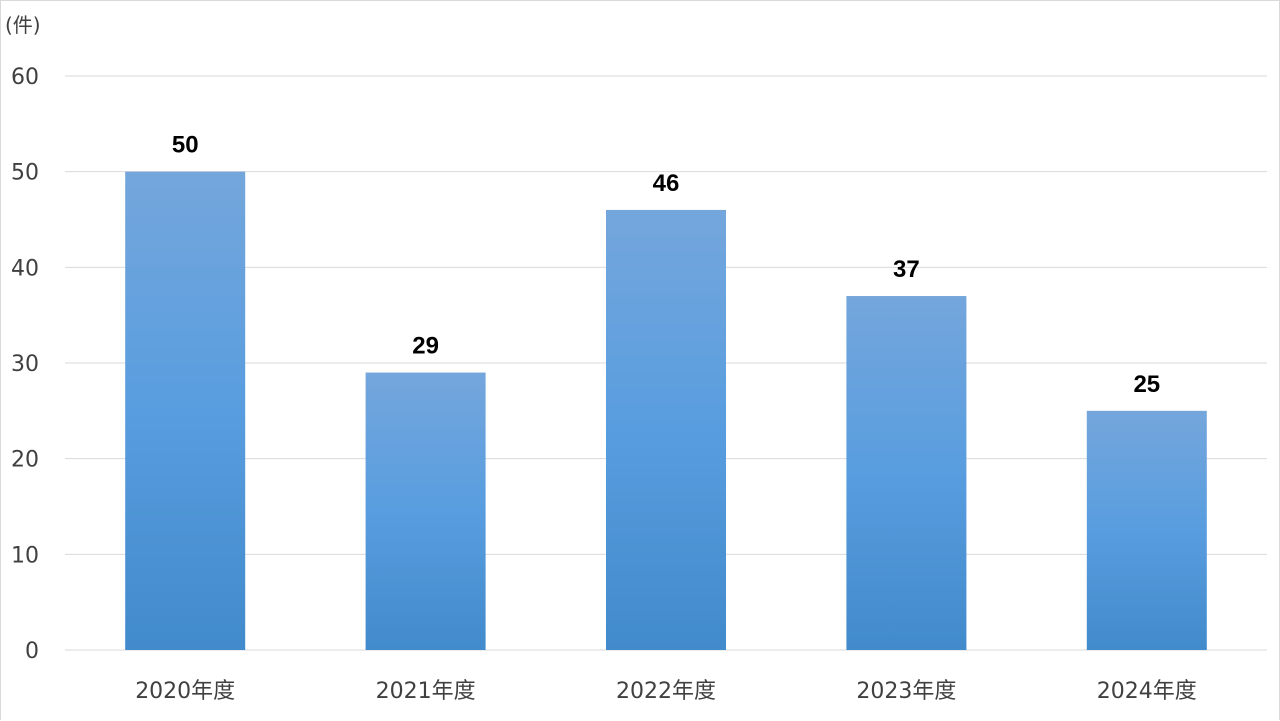 This screenshot has height=721, width=1280. I want to click on y-axis-ticks: 0 10 20 30 40 50 60, so click(25, 364).